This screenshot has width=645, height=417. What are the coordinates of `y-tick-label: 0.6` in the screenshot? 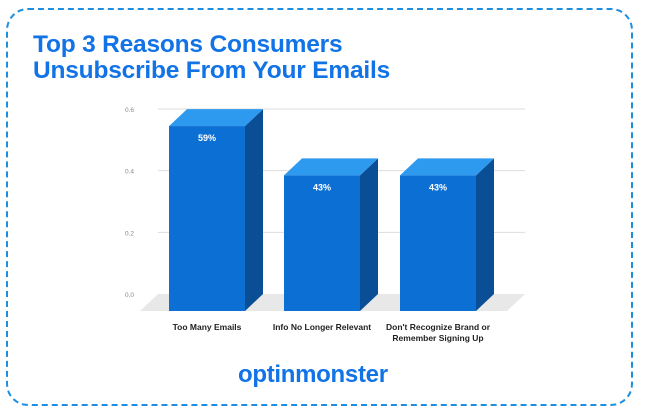 It's located at (129, 110).